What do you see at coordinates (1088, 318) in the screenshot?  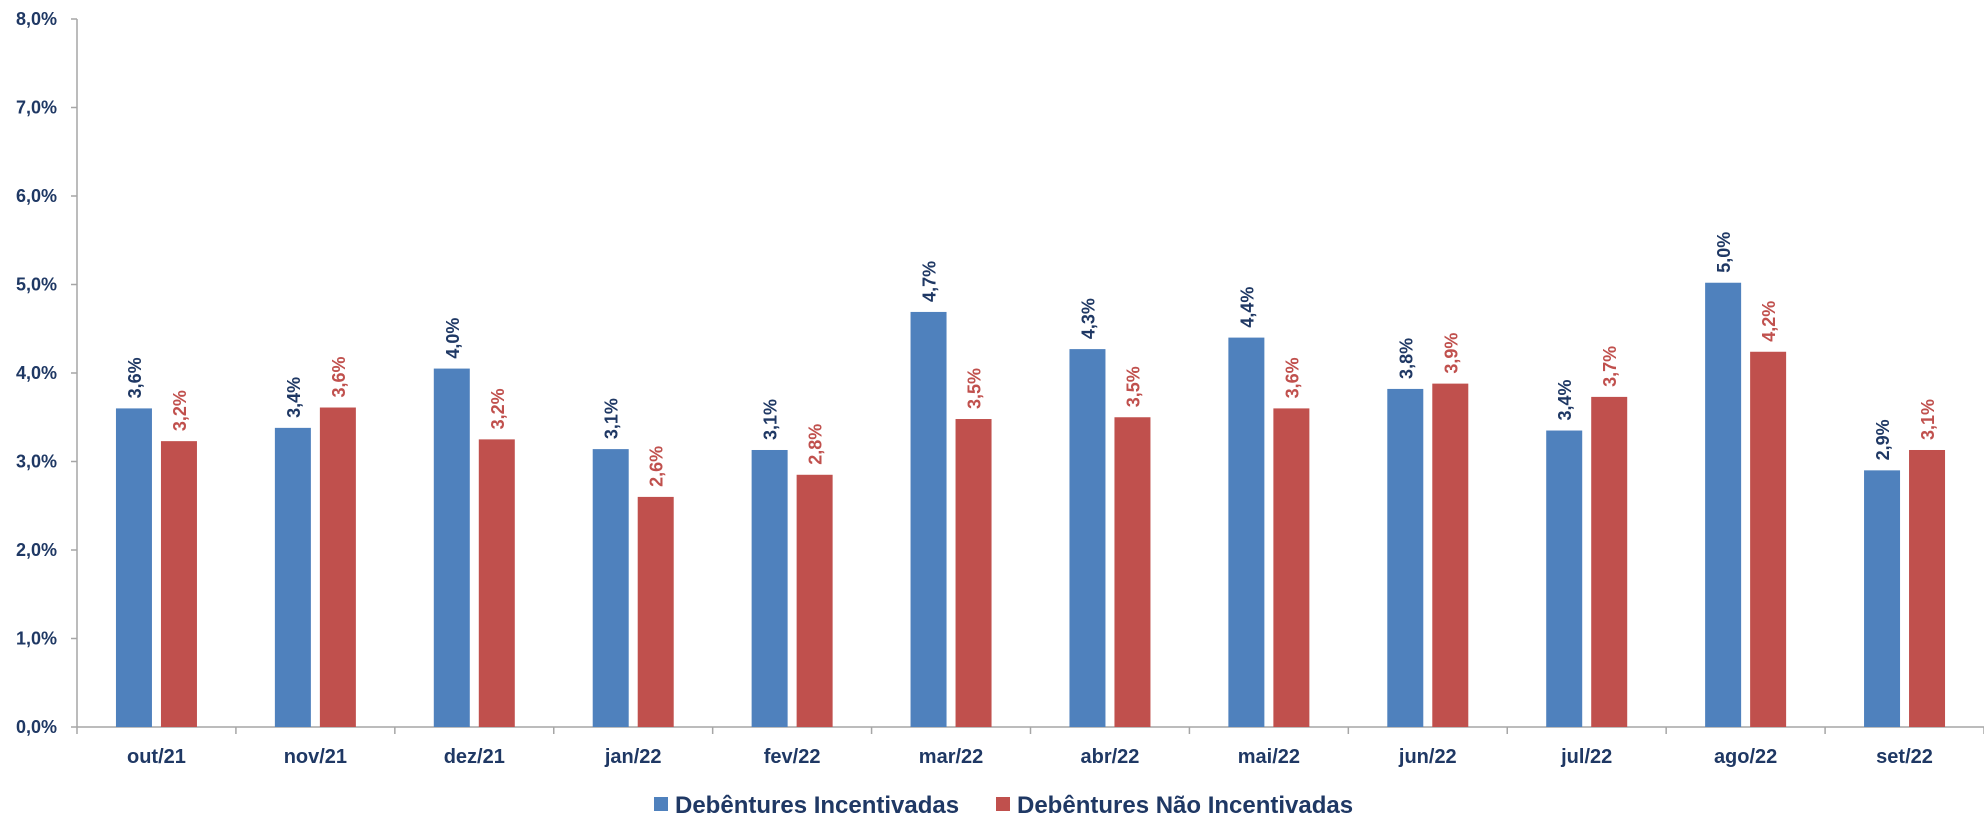 I see `data-label: 4,3%` at bounding box center [1088, 318].